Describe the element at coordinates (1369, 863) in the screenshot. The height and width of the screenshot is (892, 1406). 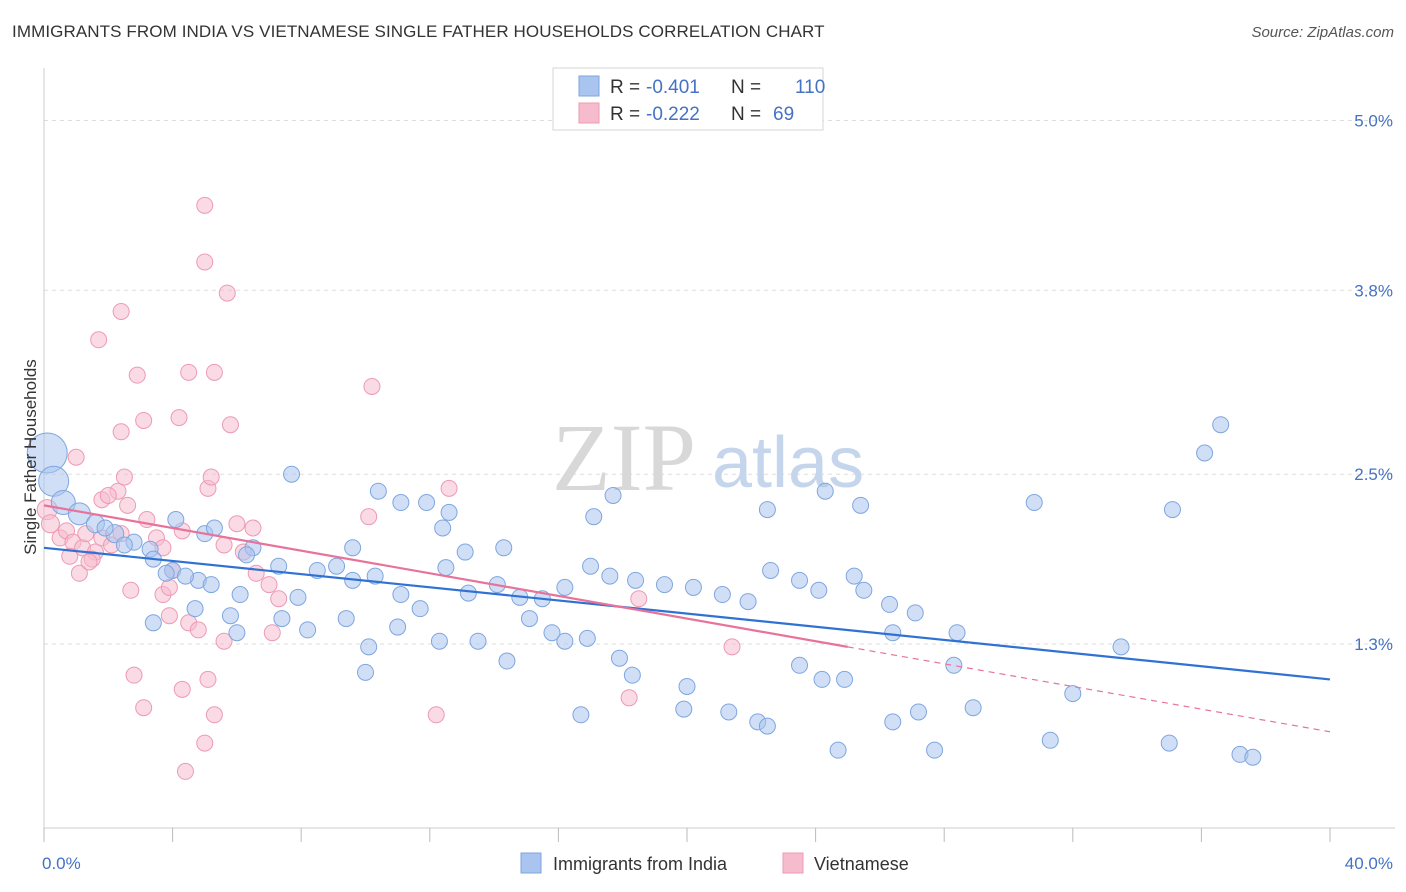
I see `x-tick-label-max: 40.0%` at that location.